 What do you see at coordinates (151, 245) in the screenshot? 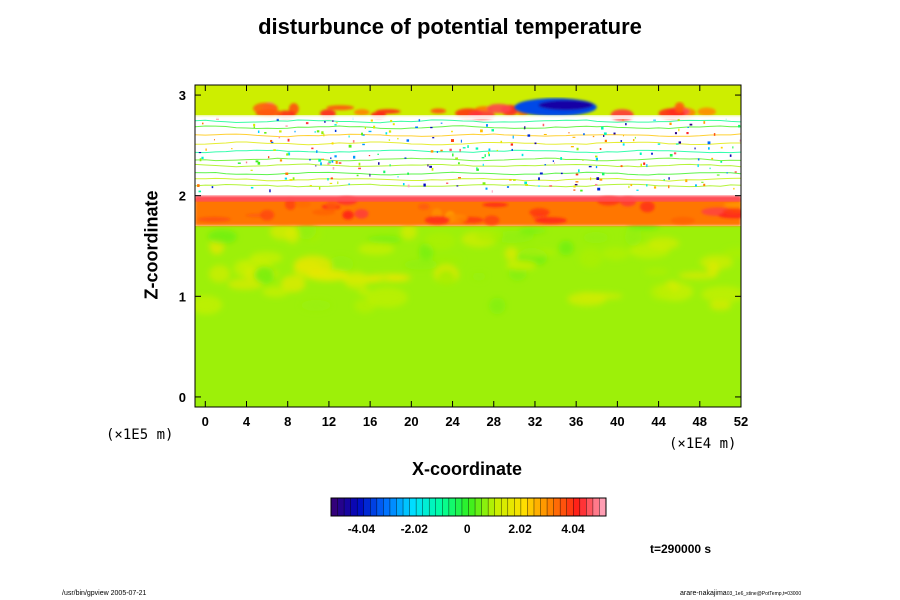
I see `y-axis-label: Z-coordinate` at bounding box center [151, 245].